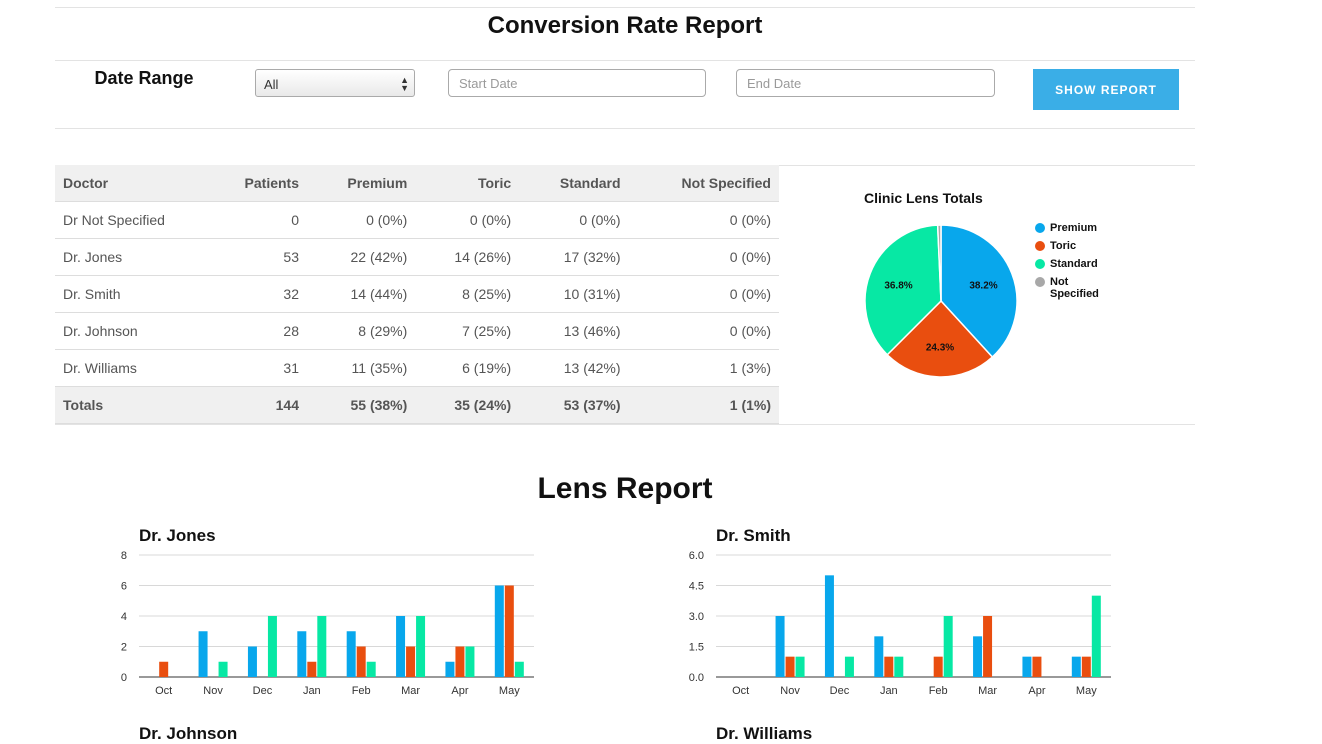 The image size is (1322, 744). What do you see at coordinates (1040, 228) in the screenshot?
I see `legend-dot-premium` at bounding box center [1040, 228].